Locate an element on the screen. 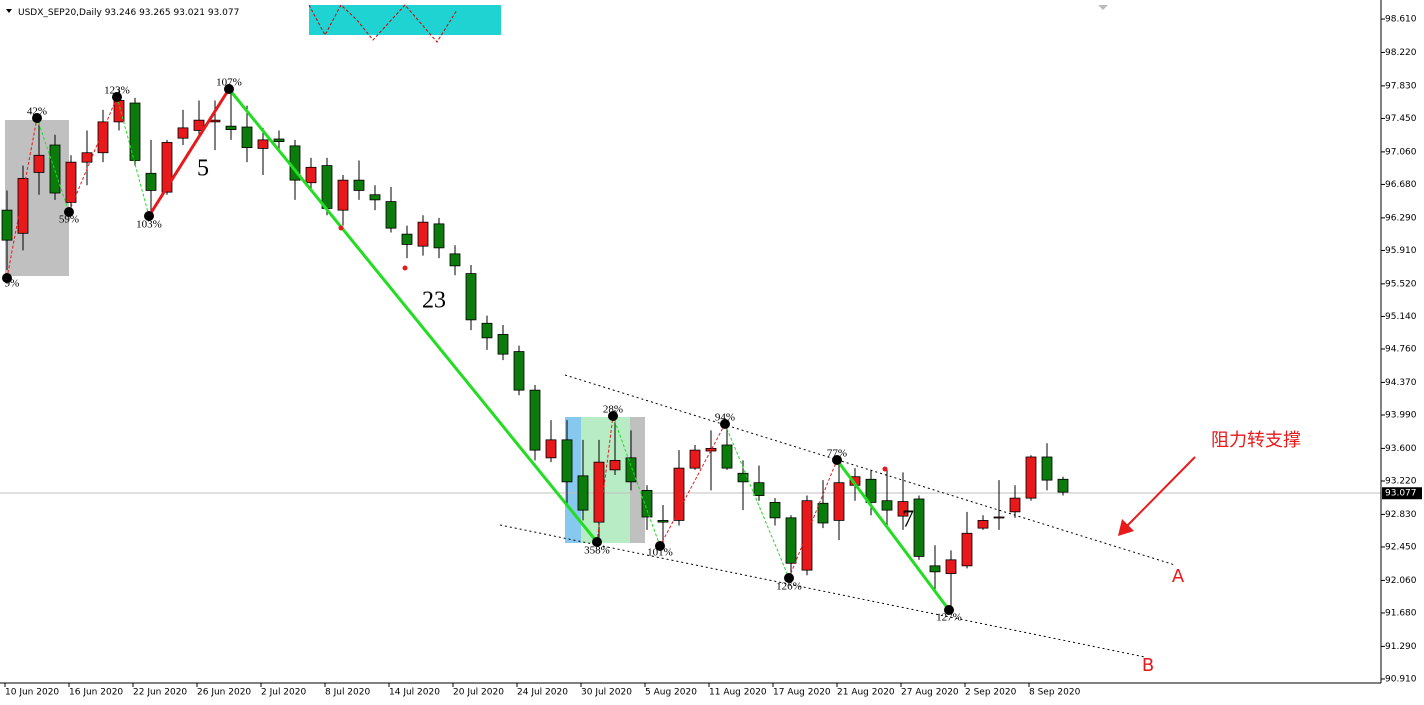  y-tick-label: 95.140 is located at coordinates (1401, 317).